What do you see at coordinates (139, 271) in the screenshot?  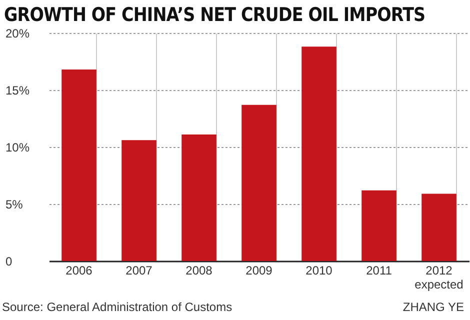 I see `x-tick-label: 2007` at bounding box center [139, 271].